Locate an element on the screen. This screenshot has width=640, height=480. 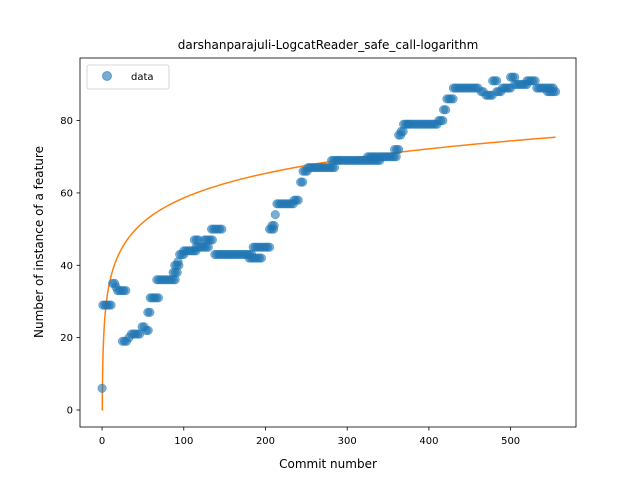
x-tick-label: 0 is located at coordinates (102, 441).